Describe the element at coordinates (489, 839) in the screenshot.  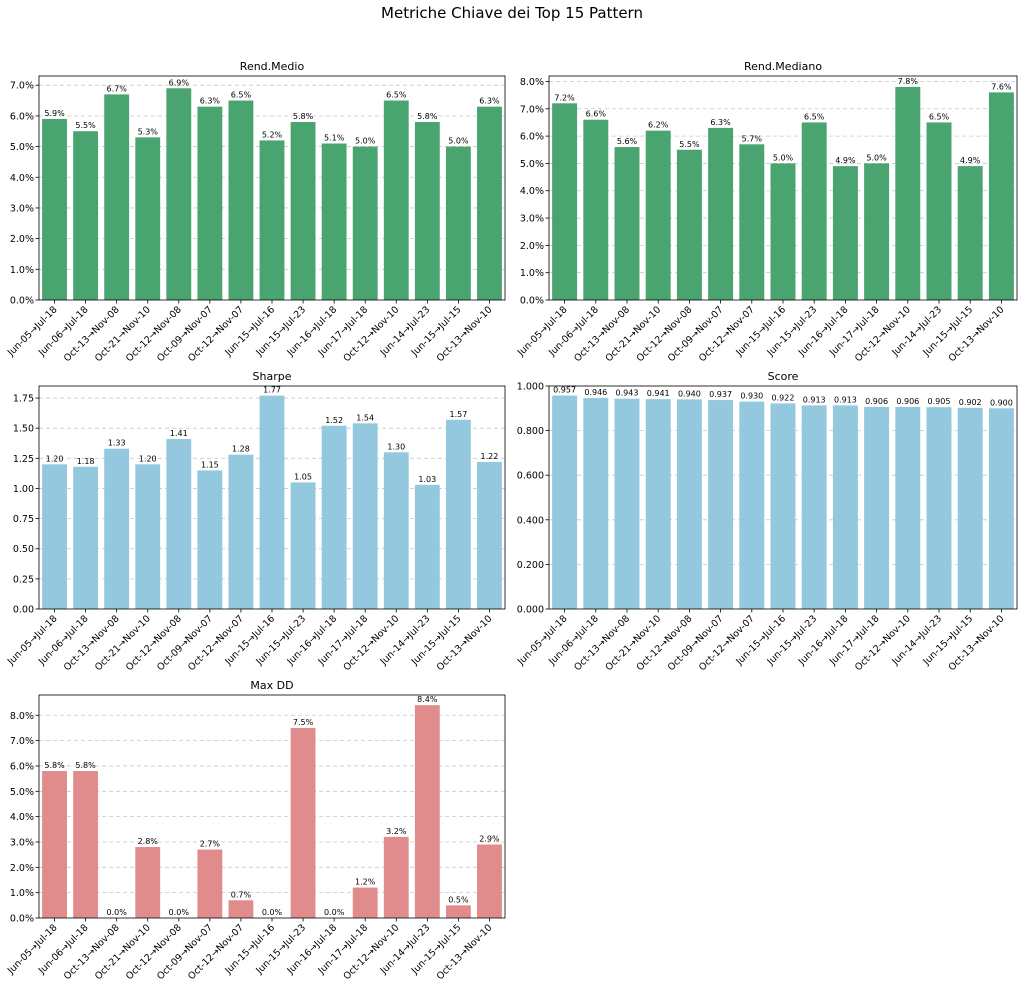
I see `value-label: 2.9%` at that location.